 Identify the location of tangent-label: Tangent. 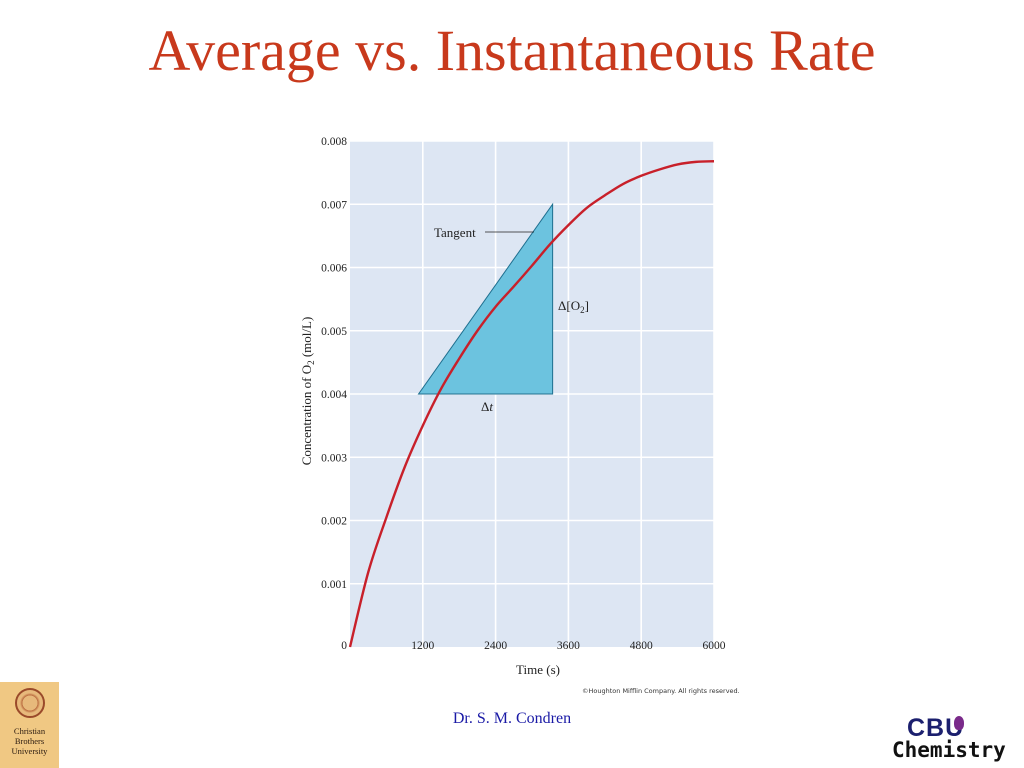
(455, 232).